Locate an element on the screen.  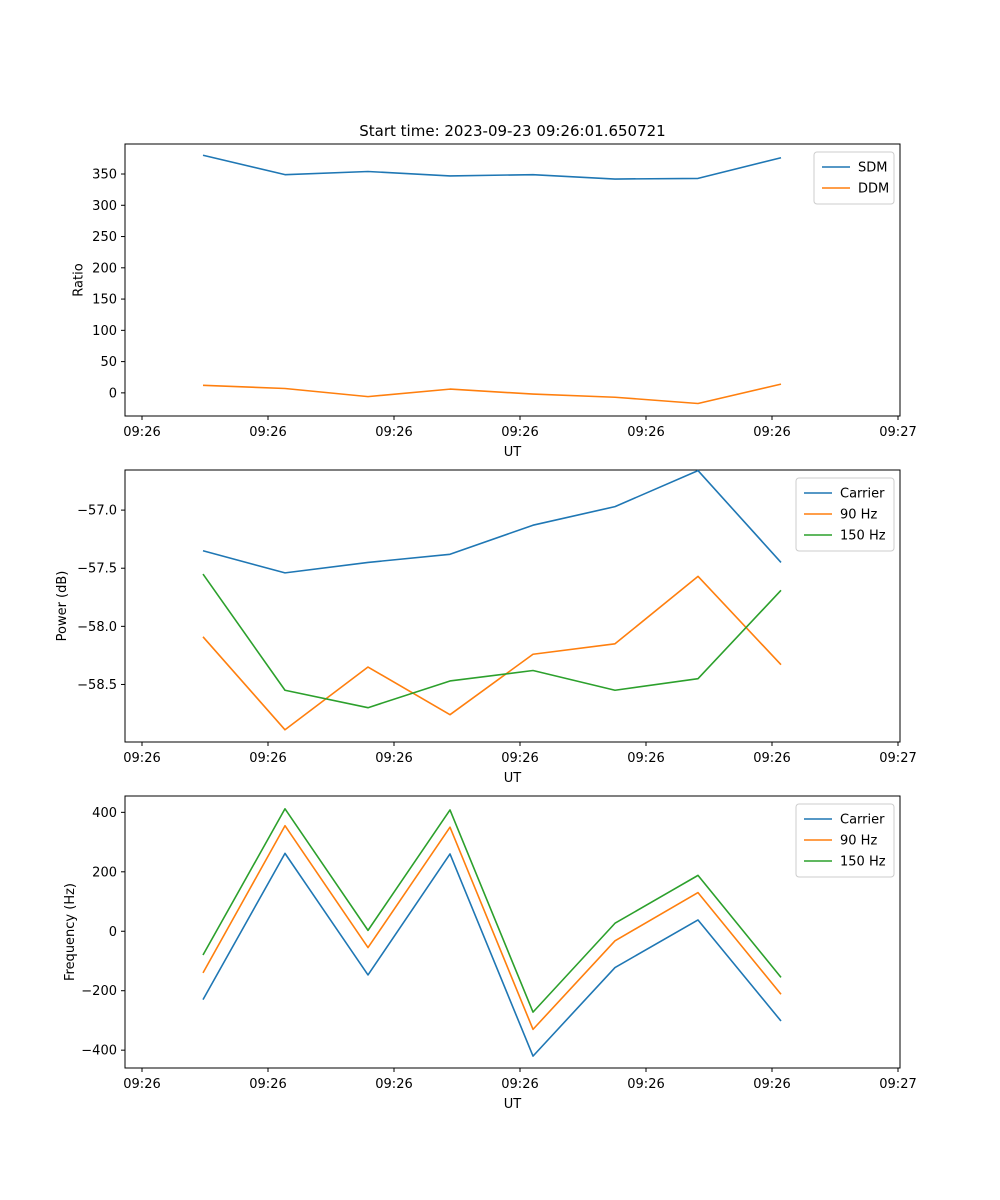
y-axis-label: Frequency (Hz) is located at coordinates (70, 932).